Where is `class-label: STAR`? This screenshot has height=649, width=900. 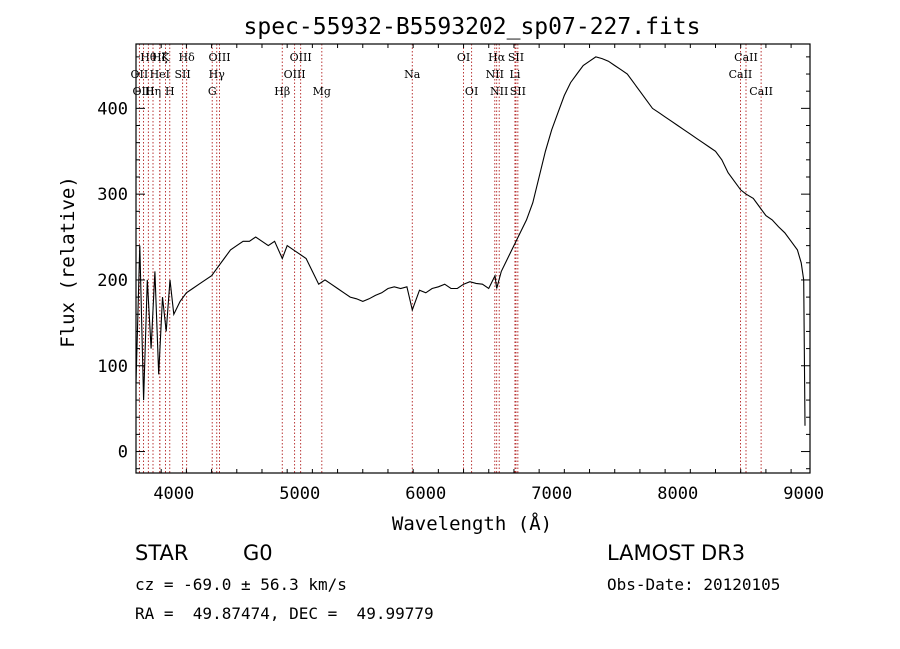 class-label: STAR is located at coordinates (161, 553).